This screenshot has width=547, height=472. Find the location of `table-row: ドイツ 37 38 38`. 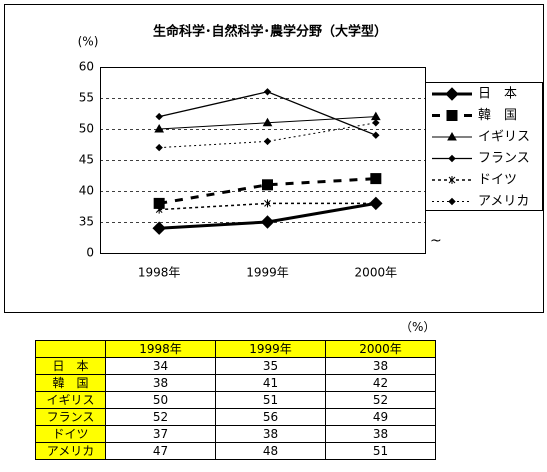

table-row: ドイツ 37 38 38 is located at coordinates (235, 434).